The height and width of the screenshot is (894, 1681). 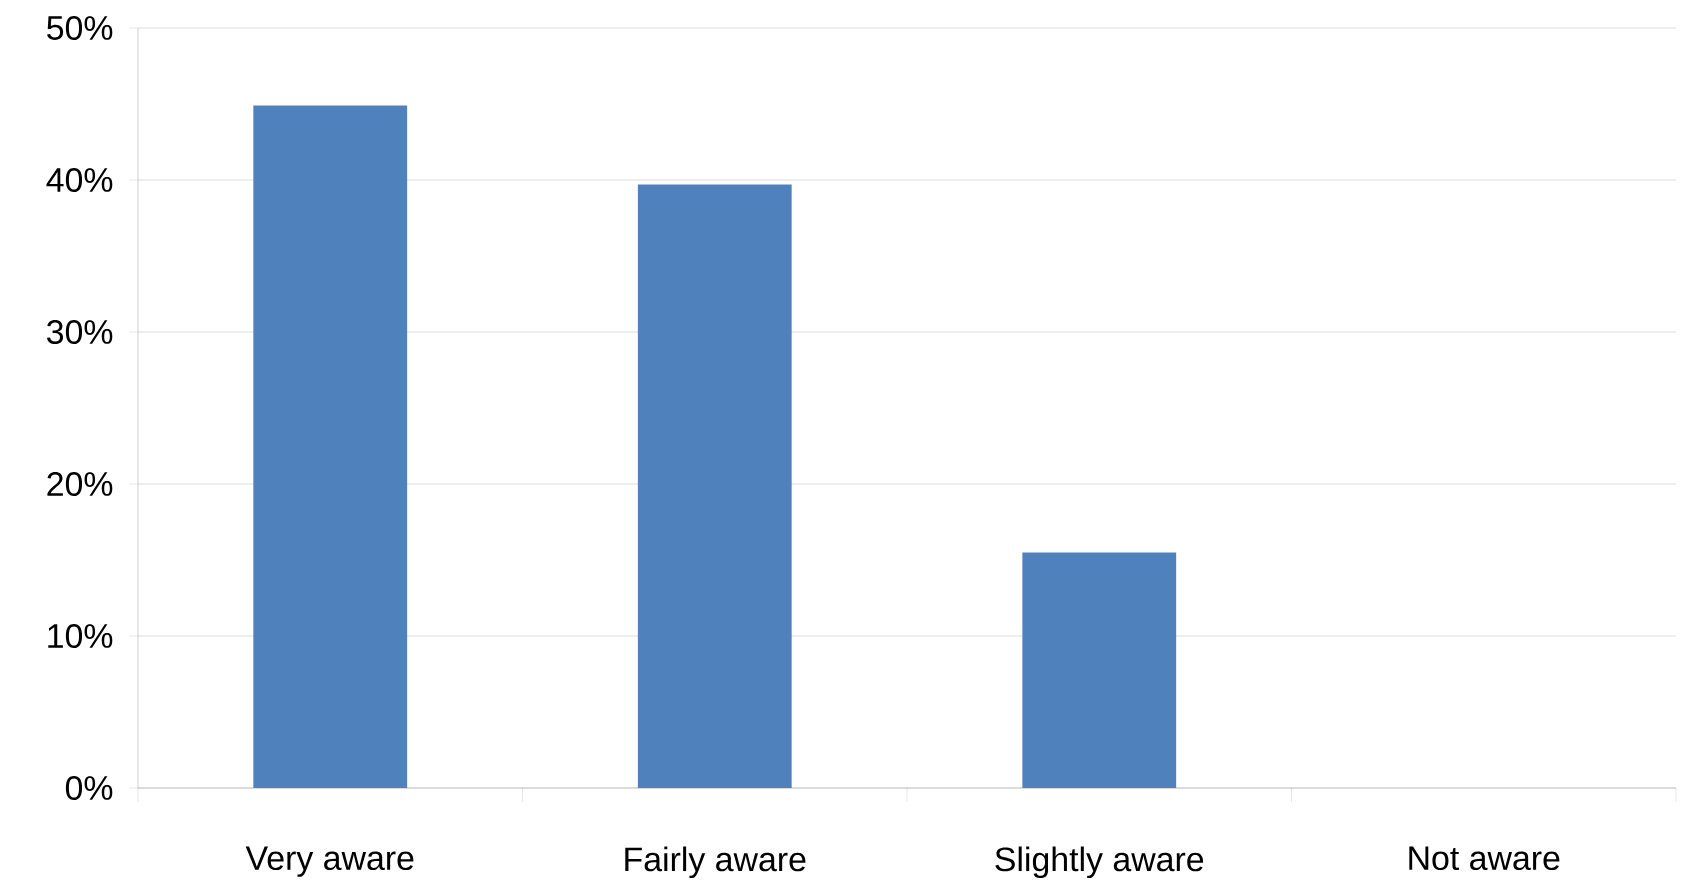 What do you see at coordinates (1099, 862) in the screenshot?
I see `x-tick-label: Slightly aware` at bounding box center [1099, 862].